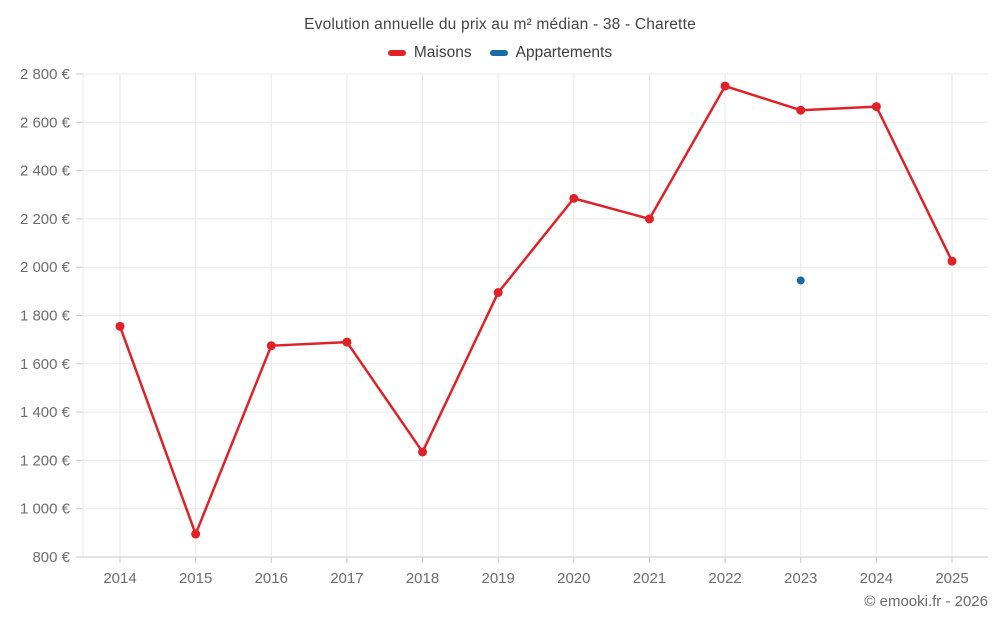 Image resolution: width=1000 pixels, height=625 pixels. What do you see at coordinates (876, 107) in the screenshot?
I see `data-point-maisons-2024` at bounding box center [876, 107].